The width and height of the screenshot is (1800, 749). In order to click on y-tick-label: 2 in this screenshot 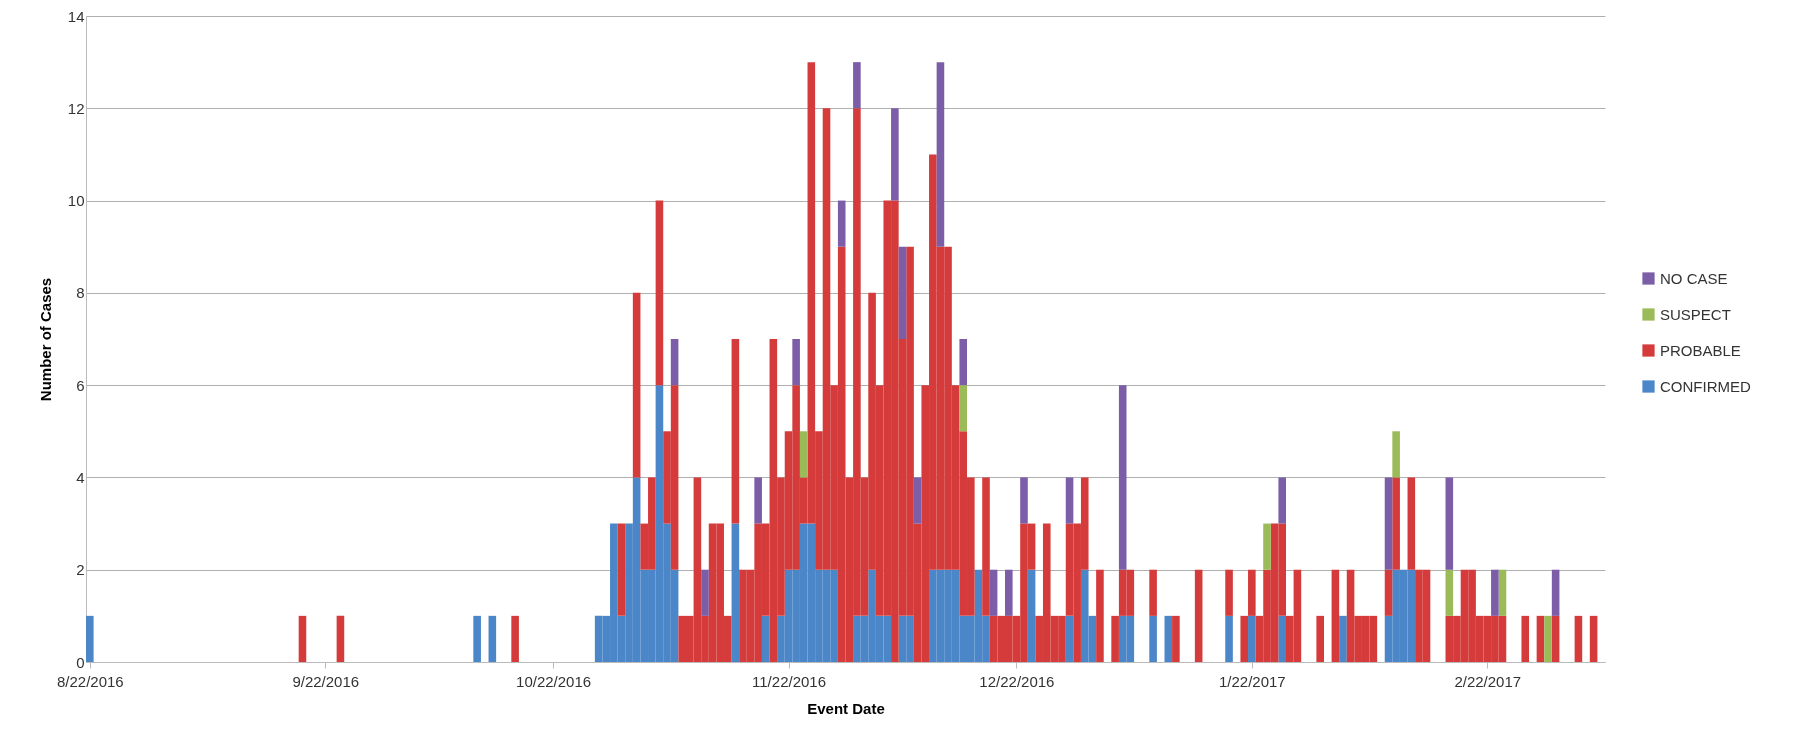, I will do `click(80, 570)`.